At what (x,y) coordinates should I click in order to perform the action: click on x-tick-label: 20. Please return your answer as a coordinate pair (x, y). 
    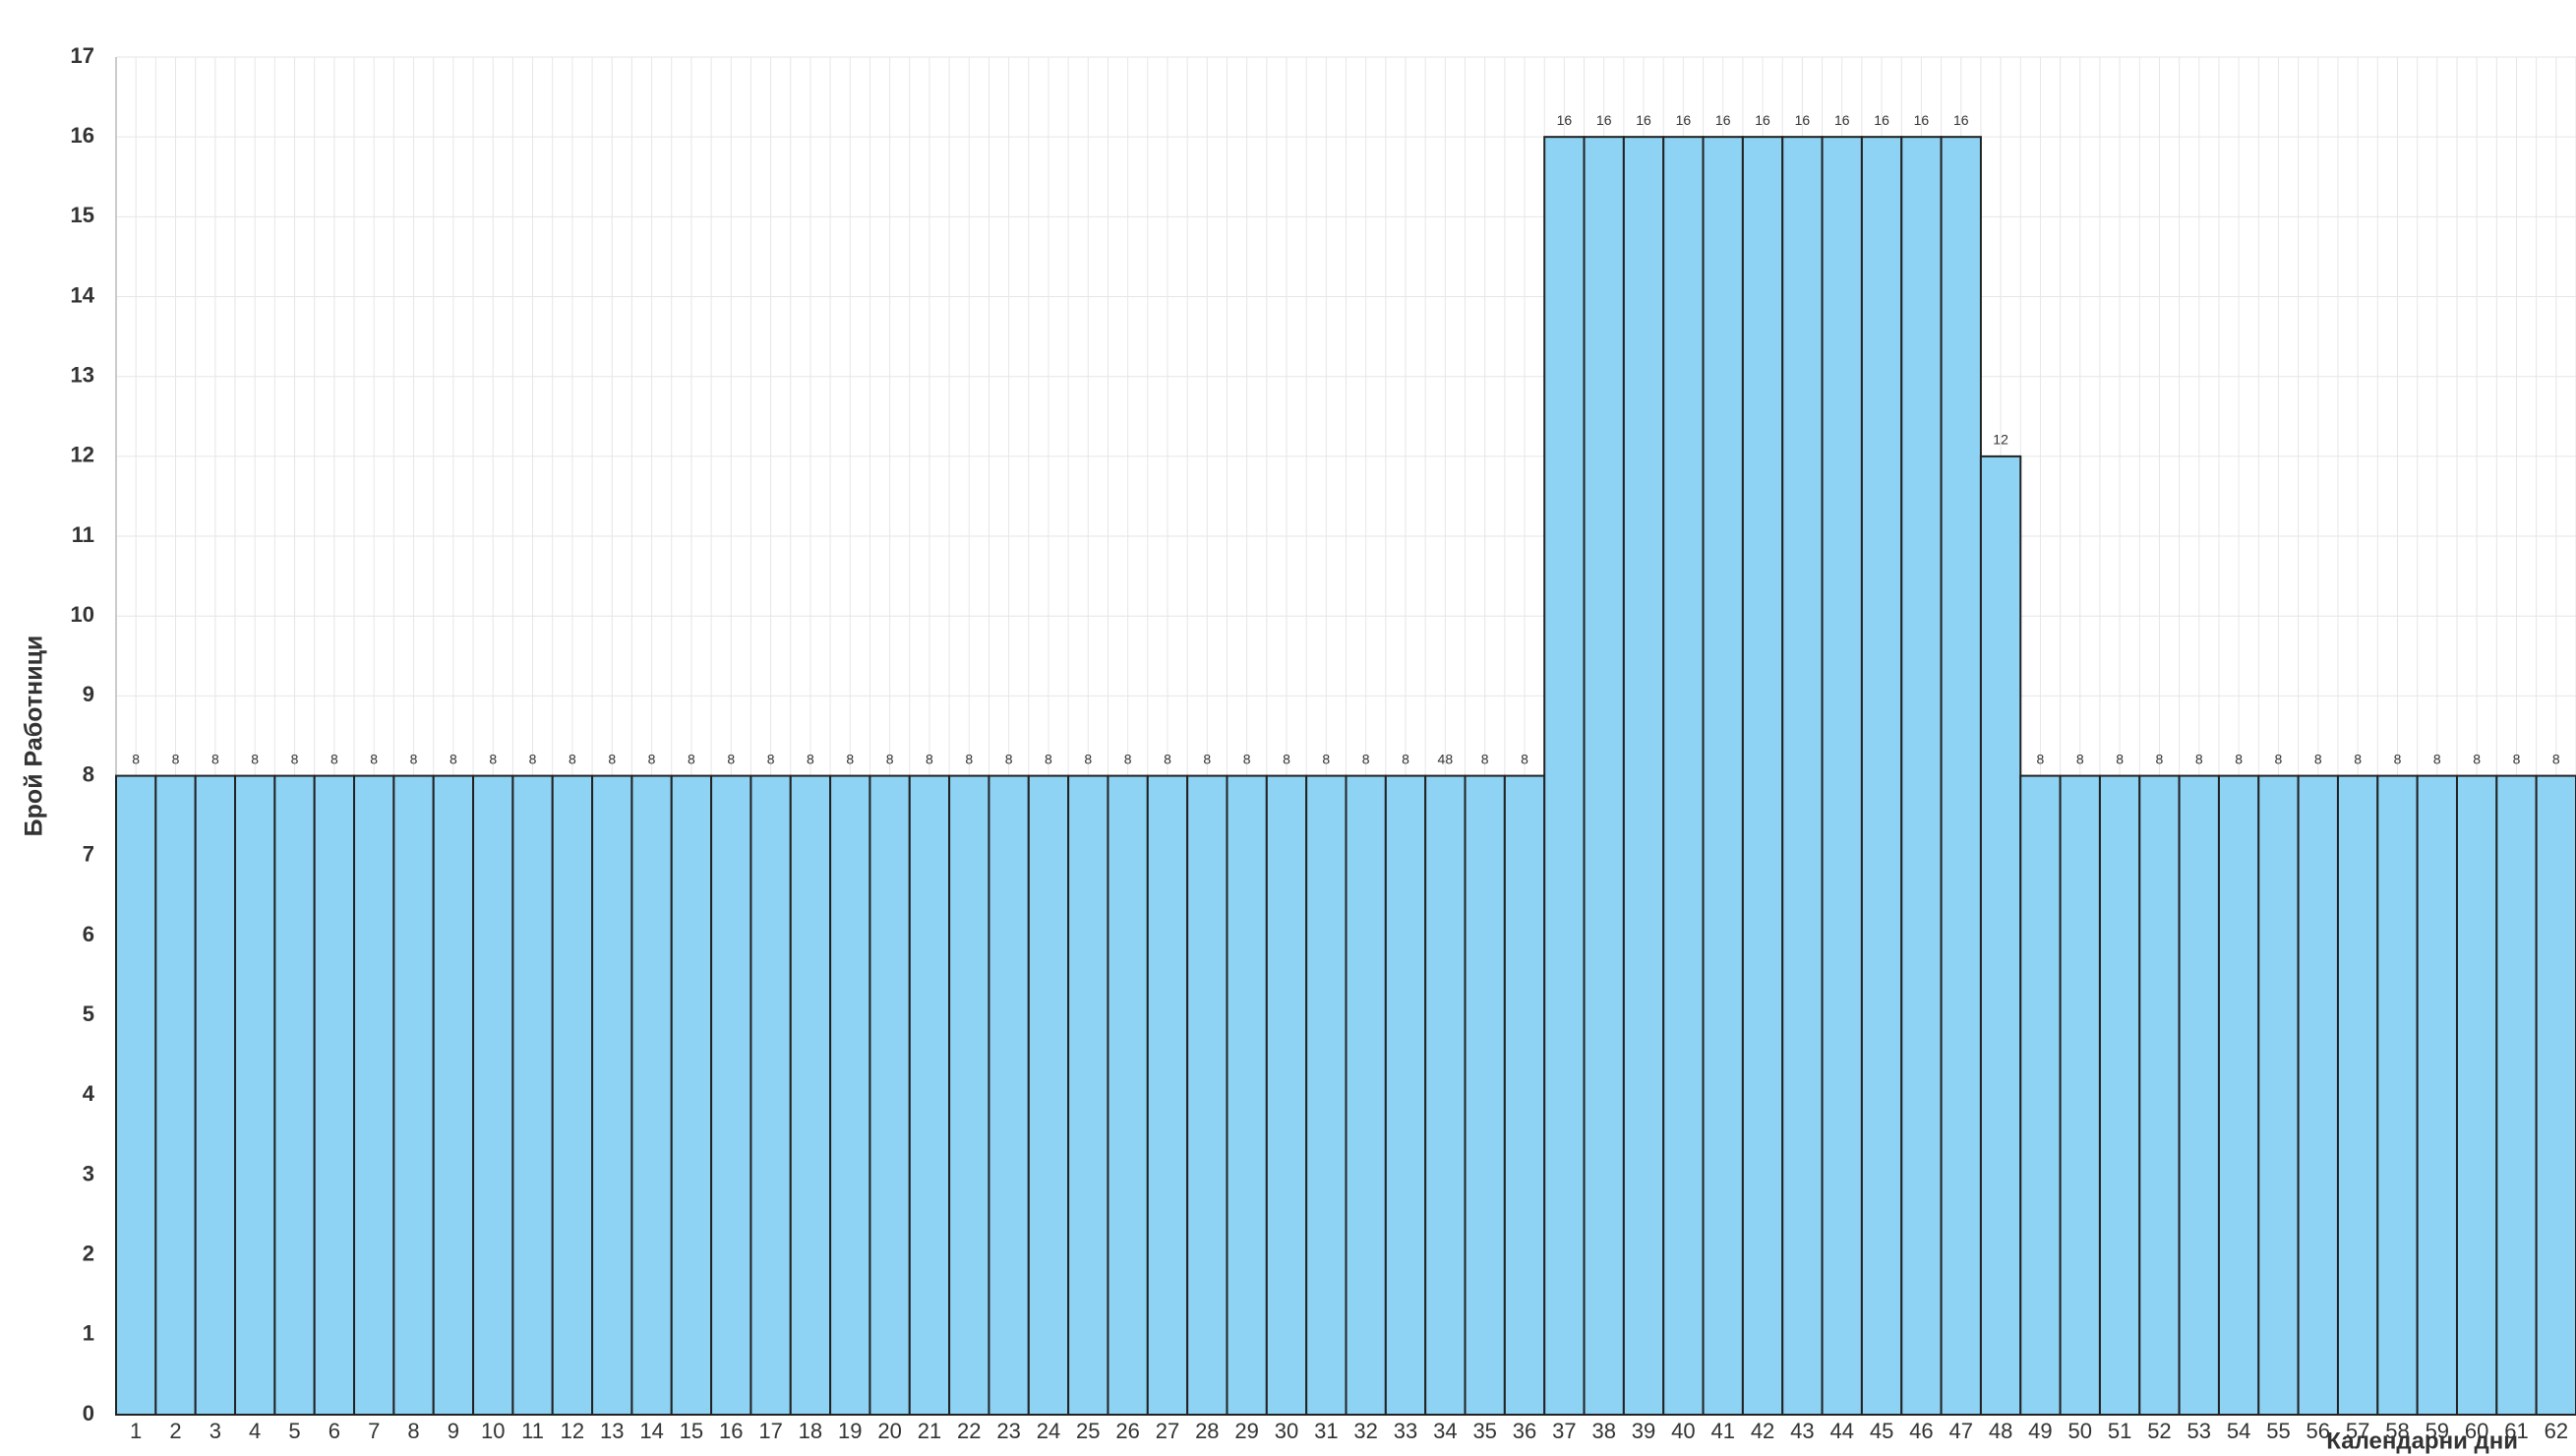
    Looking at the image, I should click on (889, 1431).